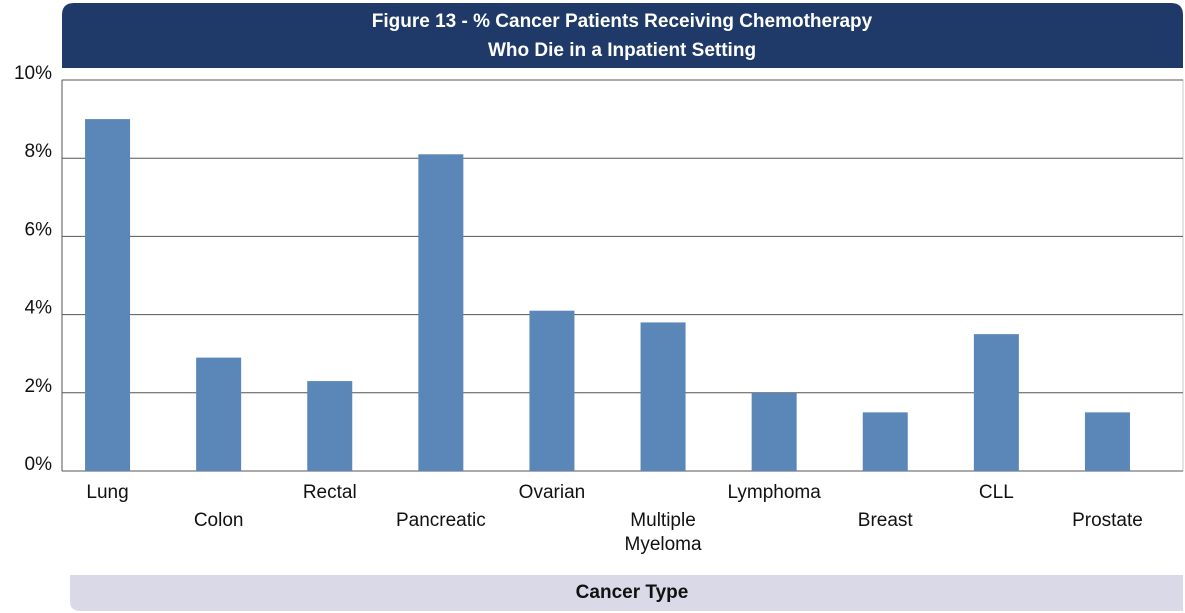  I want to click on x-tick-label: Breast, so click(886, 520).